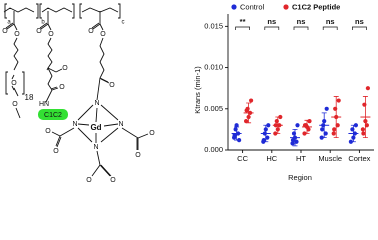 Image resolution: width=378 pixels, height=240 pixels. What do you see at coordinates (271, 158) in the screenshot?
I see `x-tick-label: HC` at bounding box center [271, 158].